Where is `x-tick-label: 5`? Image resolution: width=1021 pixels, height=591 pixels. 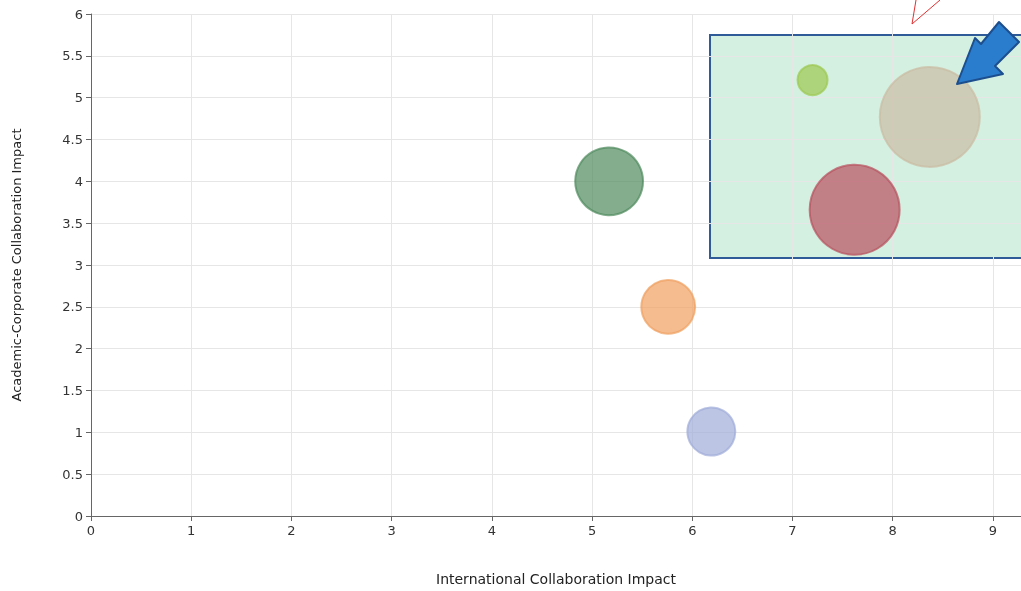
x-tick-label: 5 is located at coordinates (592, 530).